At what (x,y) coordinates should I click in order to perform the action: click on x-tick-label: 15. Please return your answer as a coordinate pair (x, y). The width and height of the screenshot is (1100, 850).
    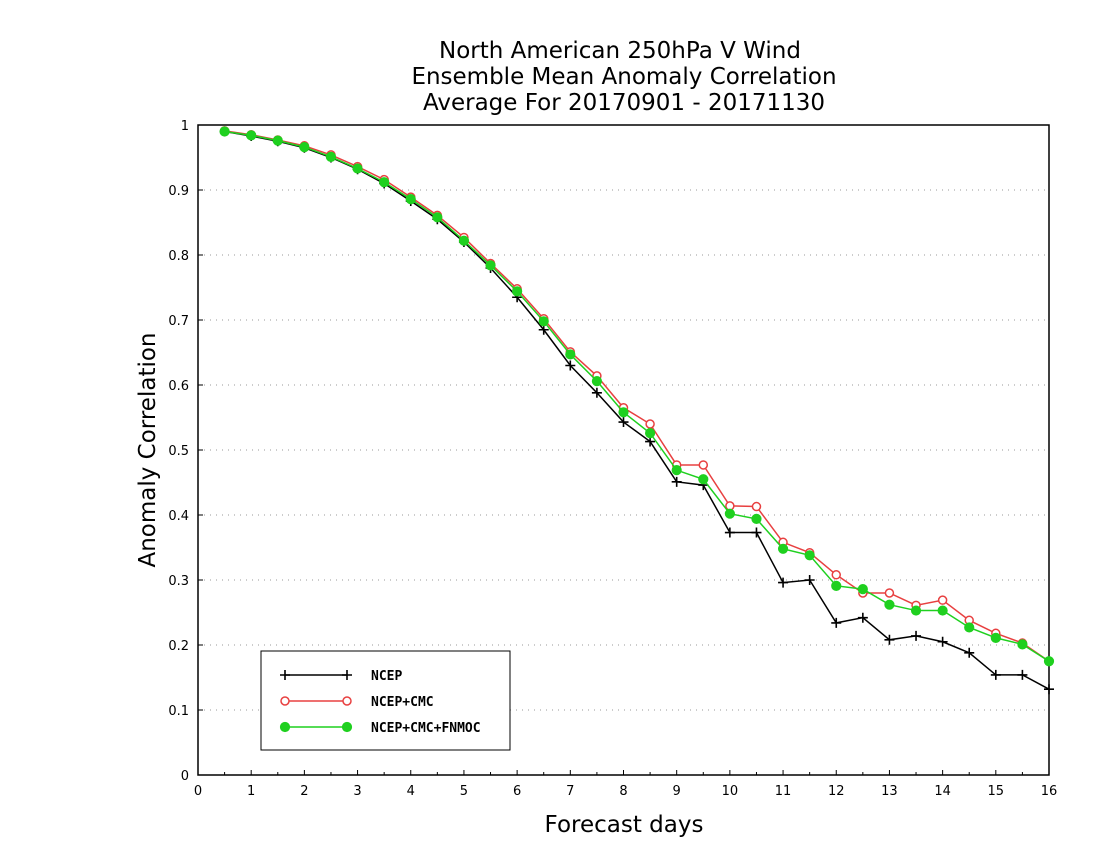
    Looking at the image, I should click on (996, 791).